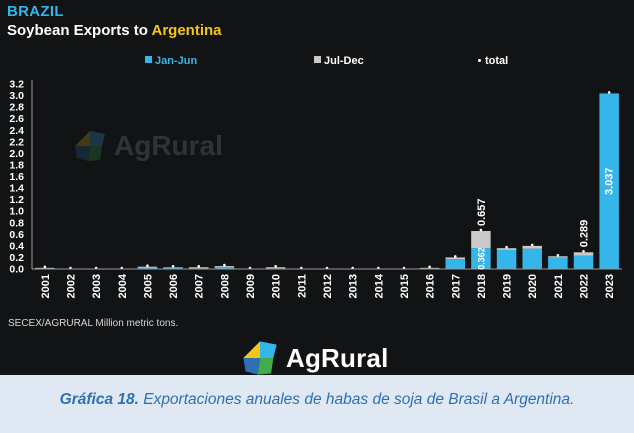  What do you see at coordinates (71, 286) in the screenshot?
I see `x-tick-label: 2002` at bounding box center [71, 286].